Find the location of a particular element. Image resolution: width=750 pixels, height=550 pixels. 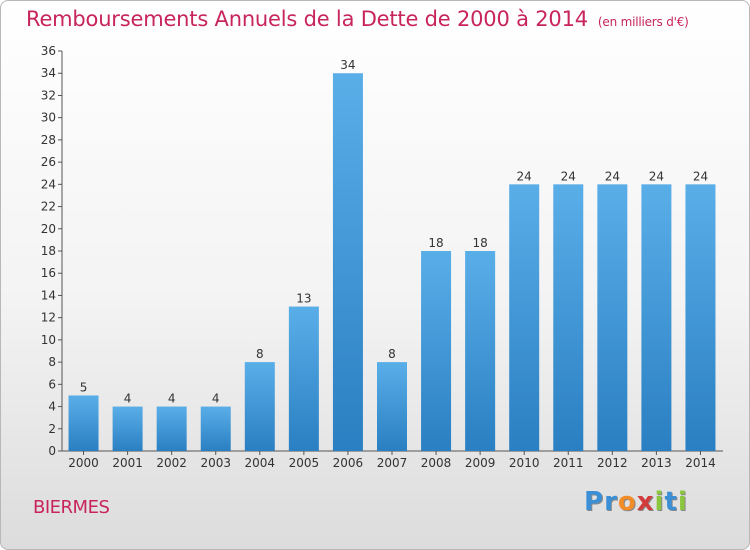

y-tick-label: 30 is located at coordinates (48, 118).